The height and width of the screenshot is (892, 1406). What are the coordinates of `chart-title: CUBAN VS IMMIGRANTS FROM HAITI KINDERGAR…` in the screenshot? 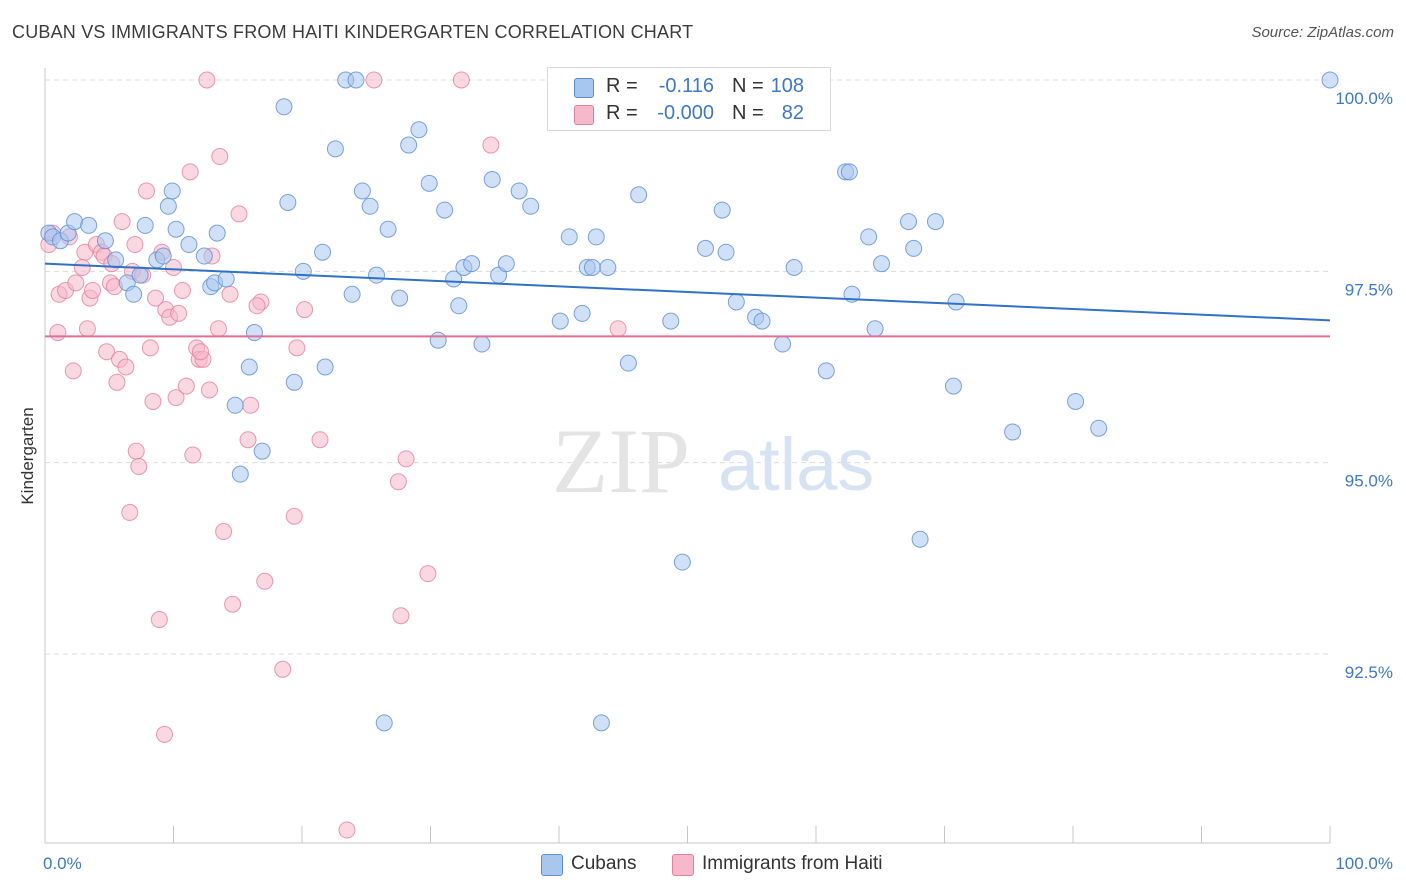 It's located at (353, 32).